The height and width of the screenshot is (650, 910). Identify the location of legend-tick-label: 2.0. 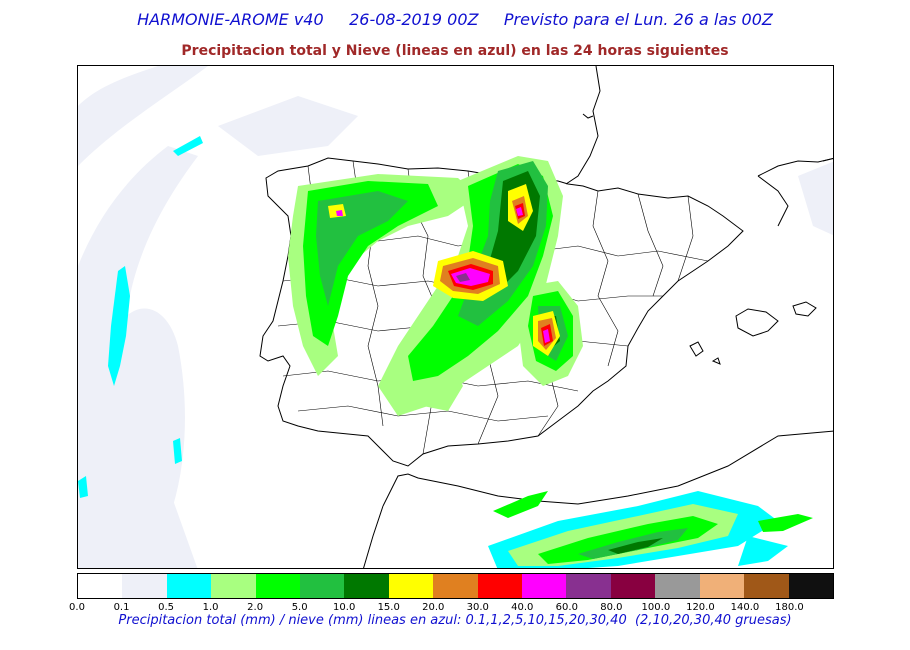
(255, 607).